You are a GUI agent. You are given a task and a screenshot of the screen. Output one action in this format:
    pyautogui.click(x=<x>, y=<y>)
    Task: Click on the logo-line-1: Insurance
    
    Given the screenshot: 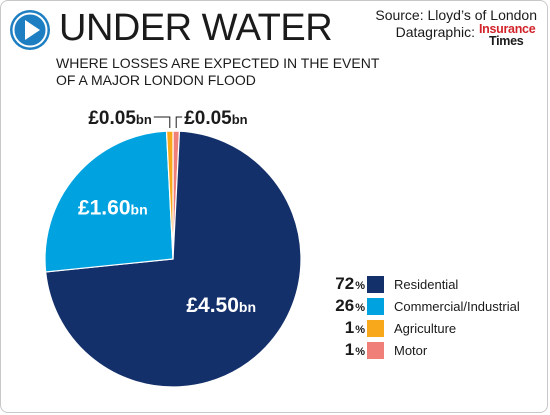 What is the action you would take?
    pyautogui.click(x=507, y=29)
    